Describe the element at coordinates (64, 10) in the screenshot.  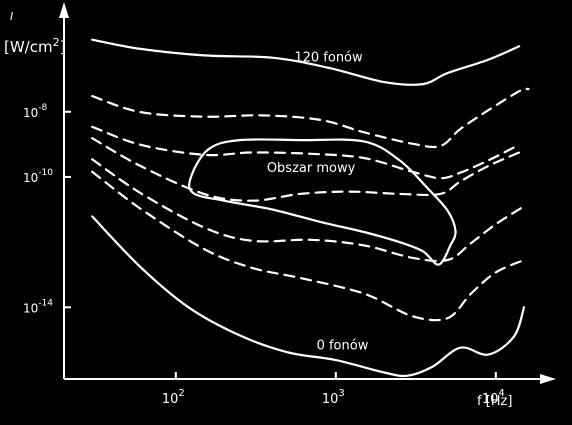
I see `y-axis-arrow-icon` at that location.